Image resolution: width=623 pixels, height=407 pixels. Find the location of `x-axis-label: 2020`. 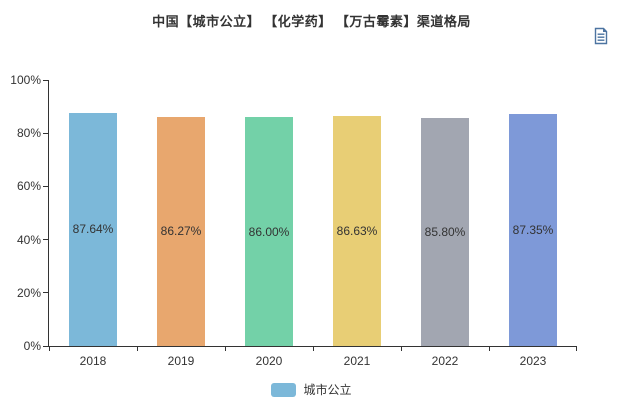

x-axis-label: 2020 is located at coordinates (269, 361).